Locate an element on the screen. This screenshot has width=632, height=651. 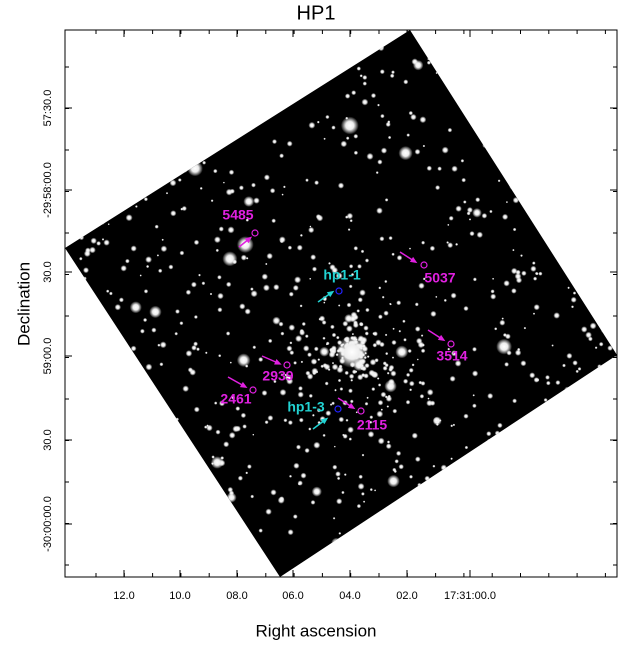
target-marker is located at coordinates (253, 390).